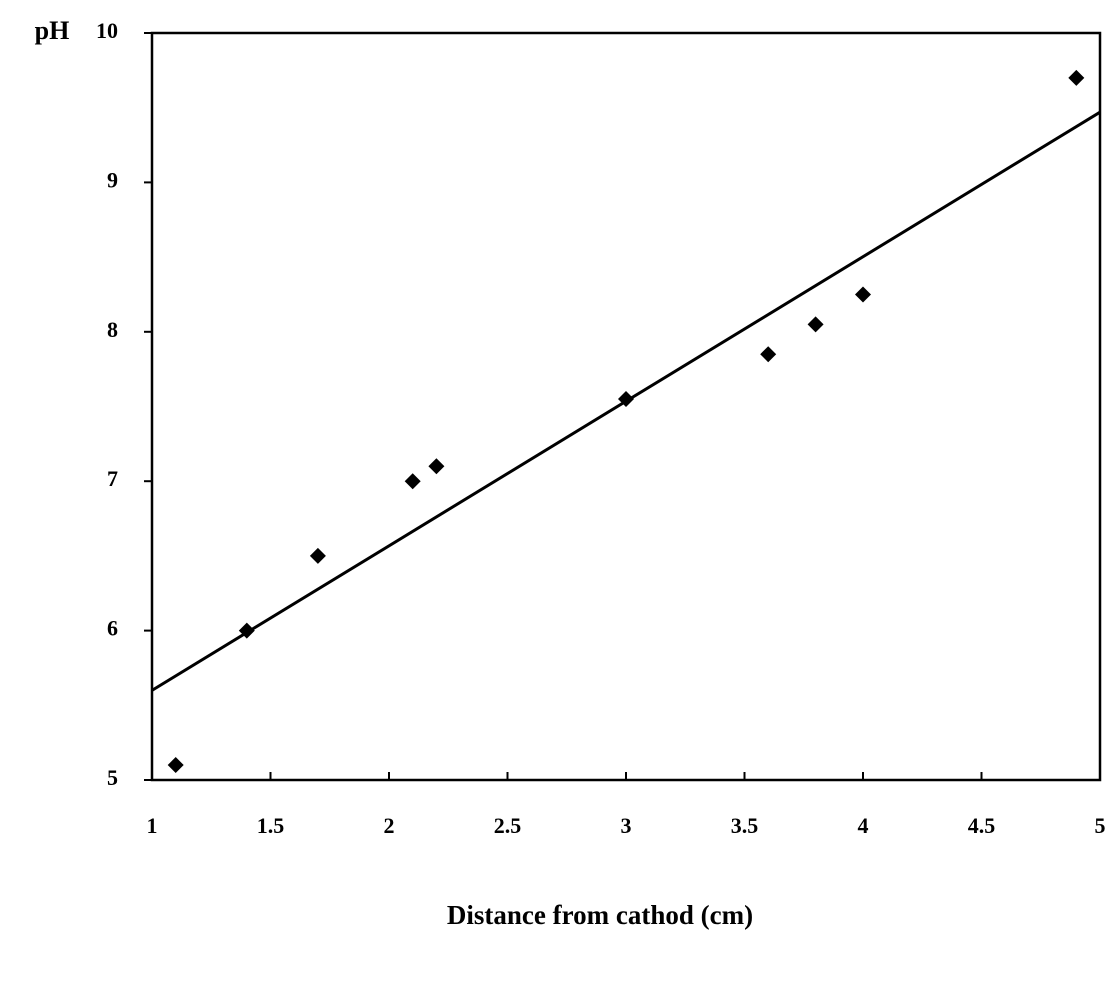  Describe the element at coordinates (112, 329) in the screenshot. I see `y-tick-label: 8` at that location.